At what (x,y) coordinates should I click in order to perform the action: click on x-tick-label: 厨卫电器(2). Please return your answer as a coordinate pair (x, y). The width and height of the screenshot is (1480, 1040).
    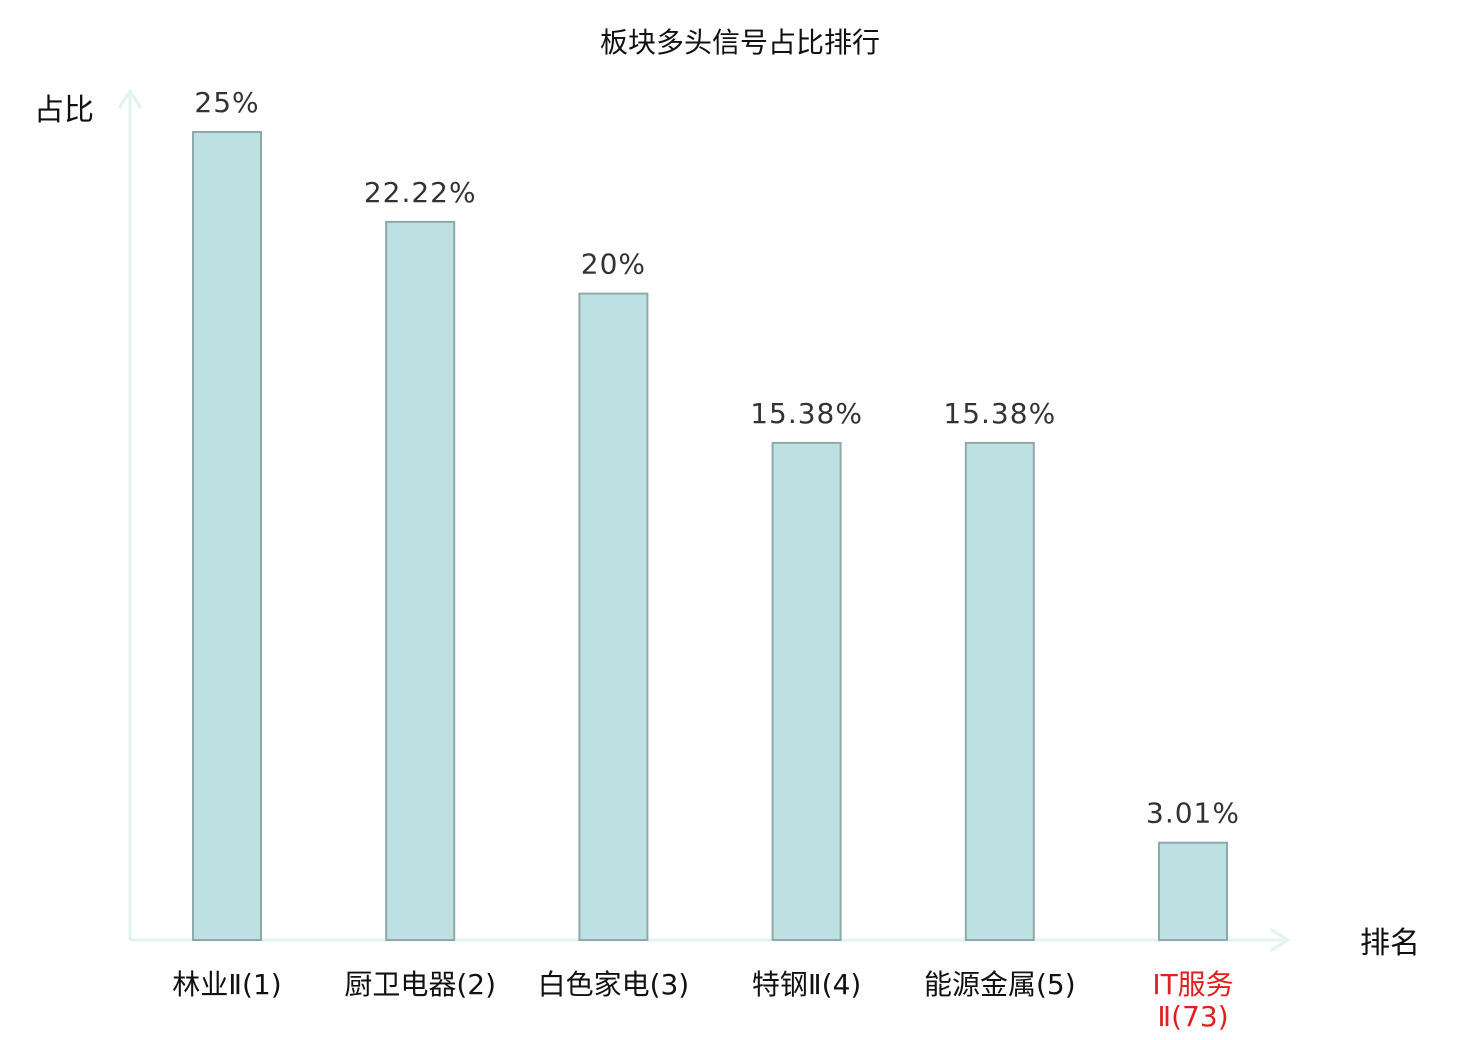
    Looking at the image, I should click on (420, 984).